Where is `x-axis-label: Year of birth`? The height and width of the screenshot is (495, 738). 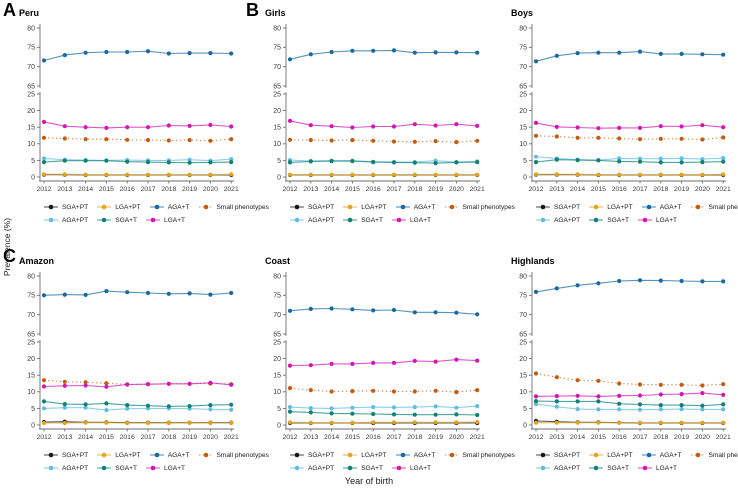
x-axis-label: Year of birth is located at coordinates (369, 481).